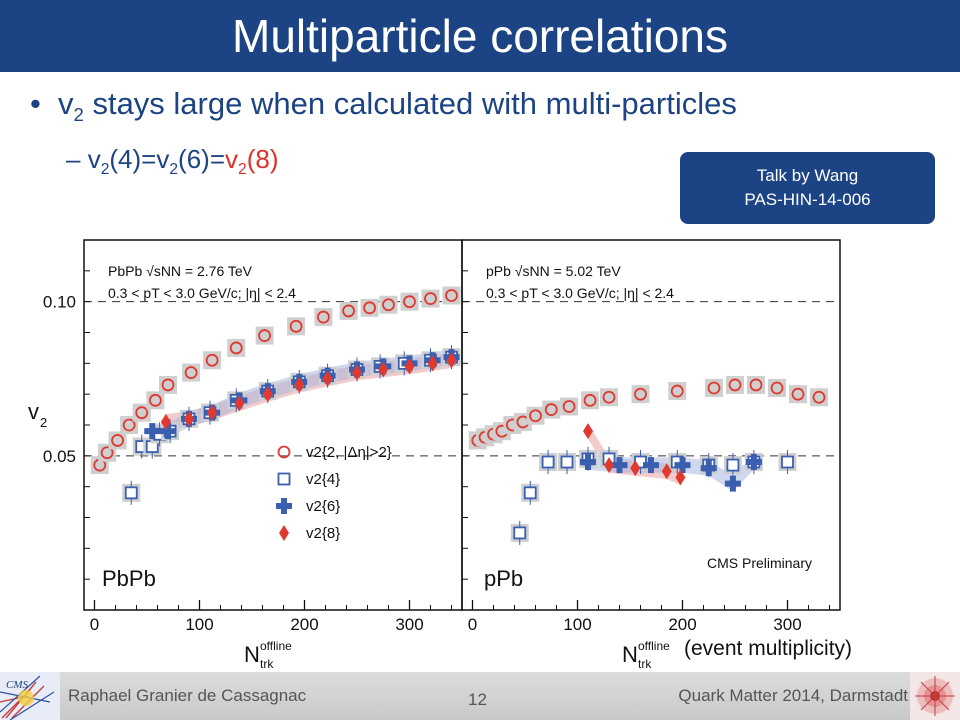 The image size is (960, 725). I want to click on panel-header-energy: pPb √sNN = 5.02 TeV, so click(553, 271).